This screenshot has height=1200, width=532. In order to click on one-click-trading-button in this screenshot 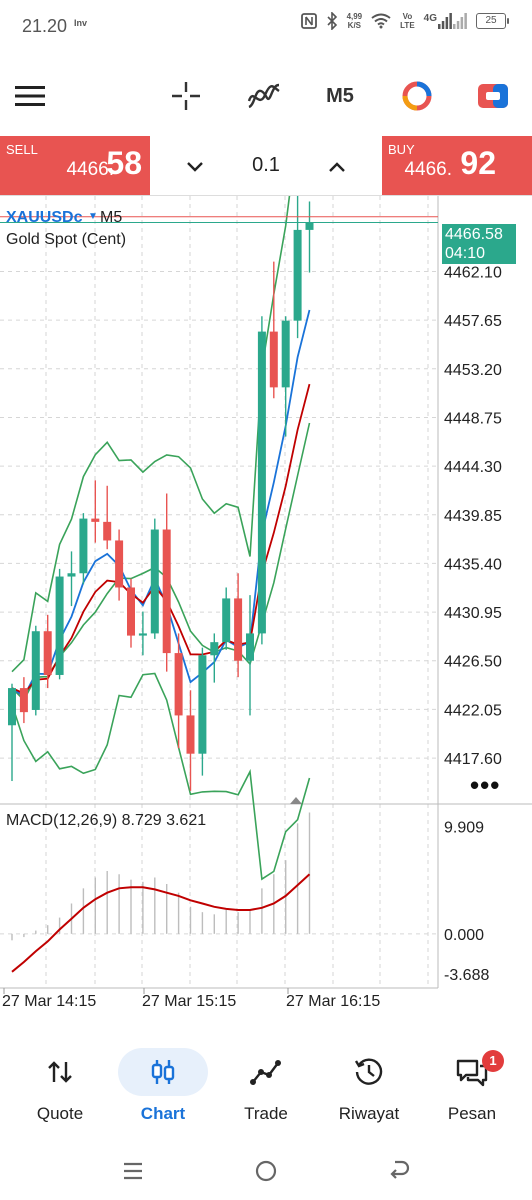, I will do `click(493, 96)`.